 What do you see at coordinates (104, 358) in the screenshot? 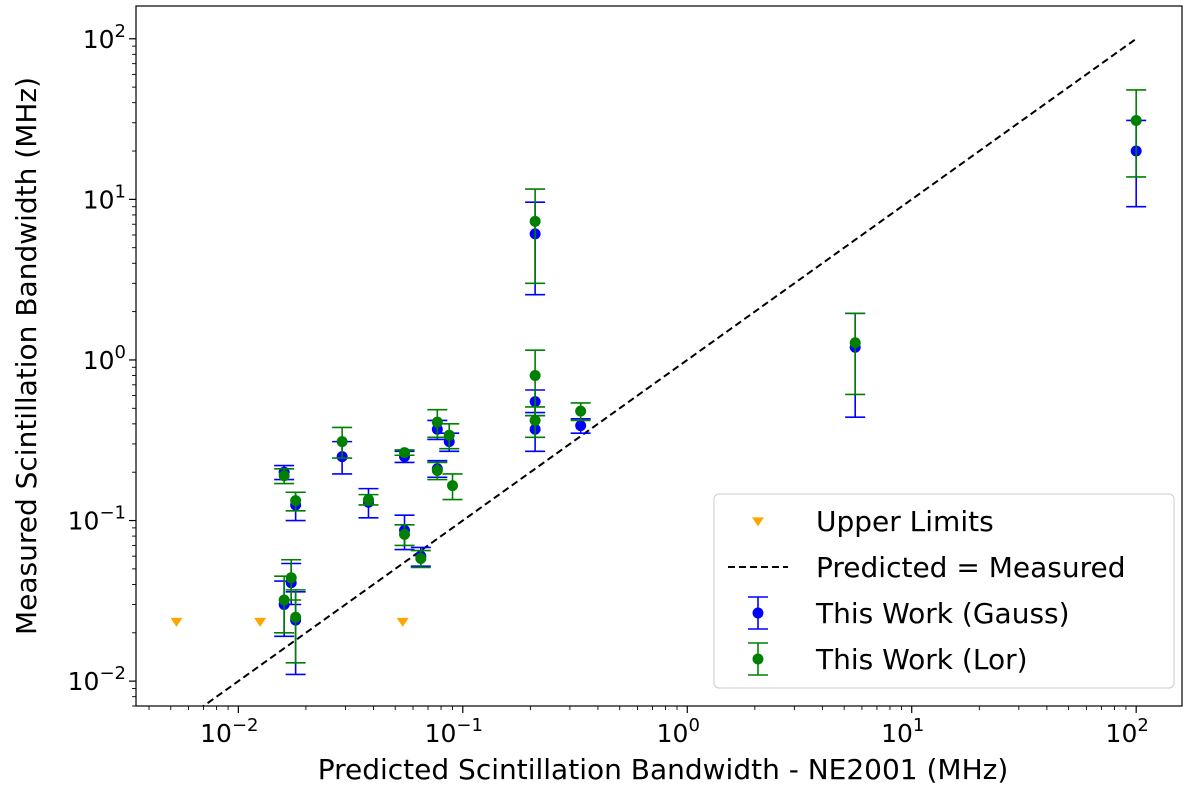
I see `y-tick-label: 10⁰` at bounding box center [104, 358].